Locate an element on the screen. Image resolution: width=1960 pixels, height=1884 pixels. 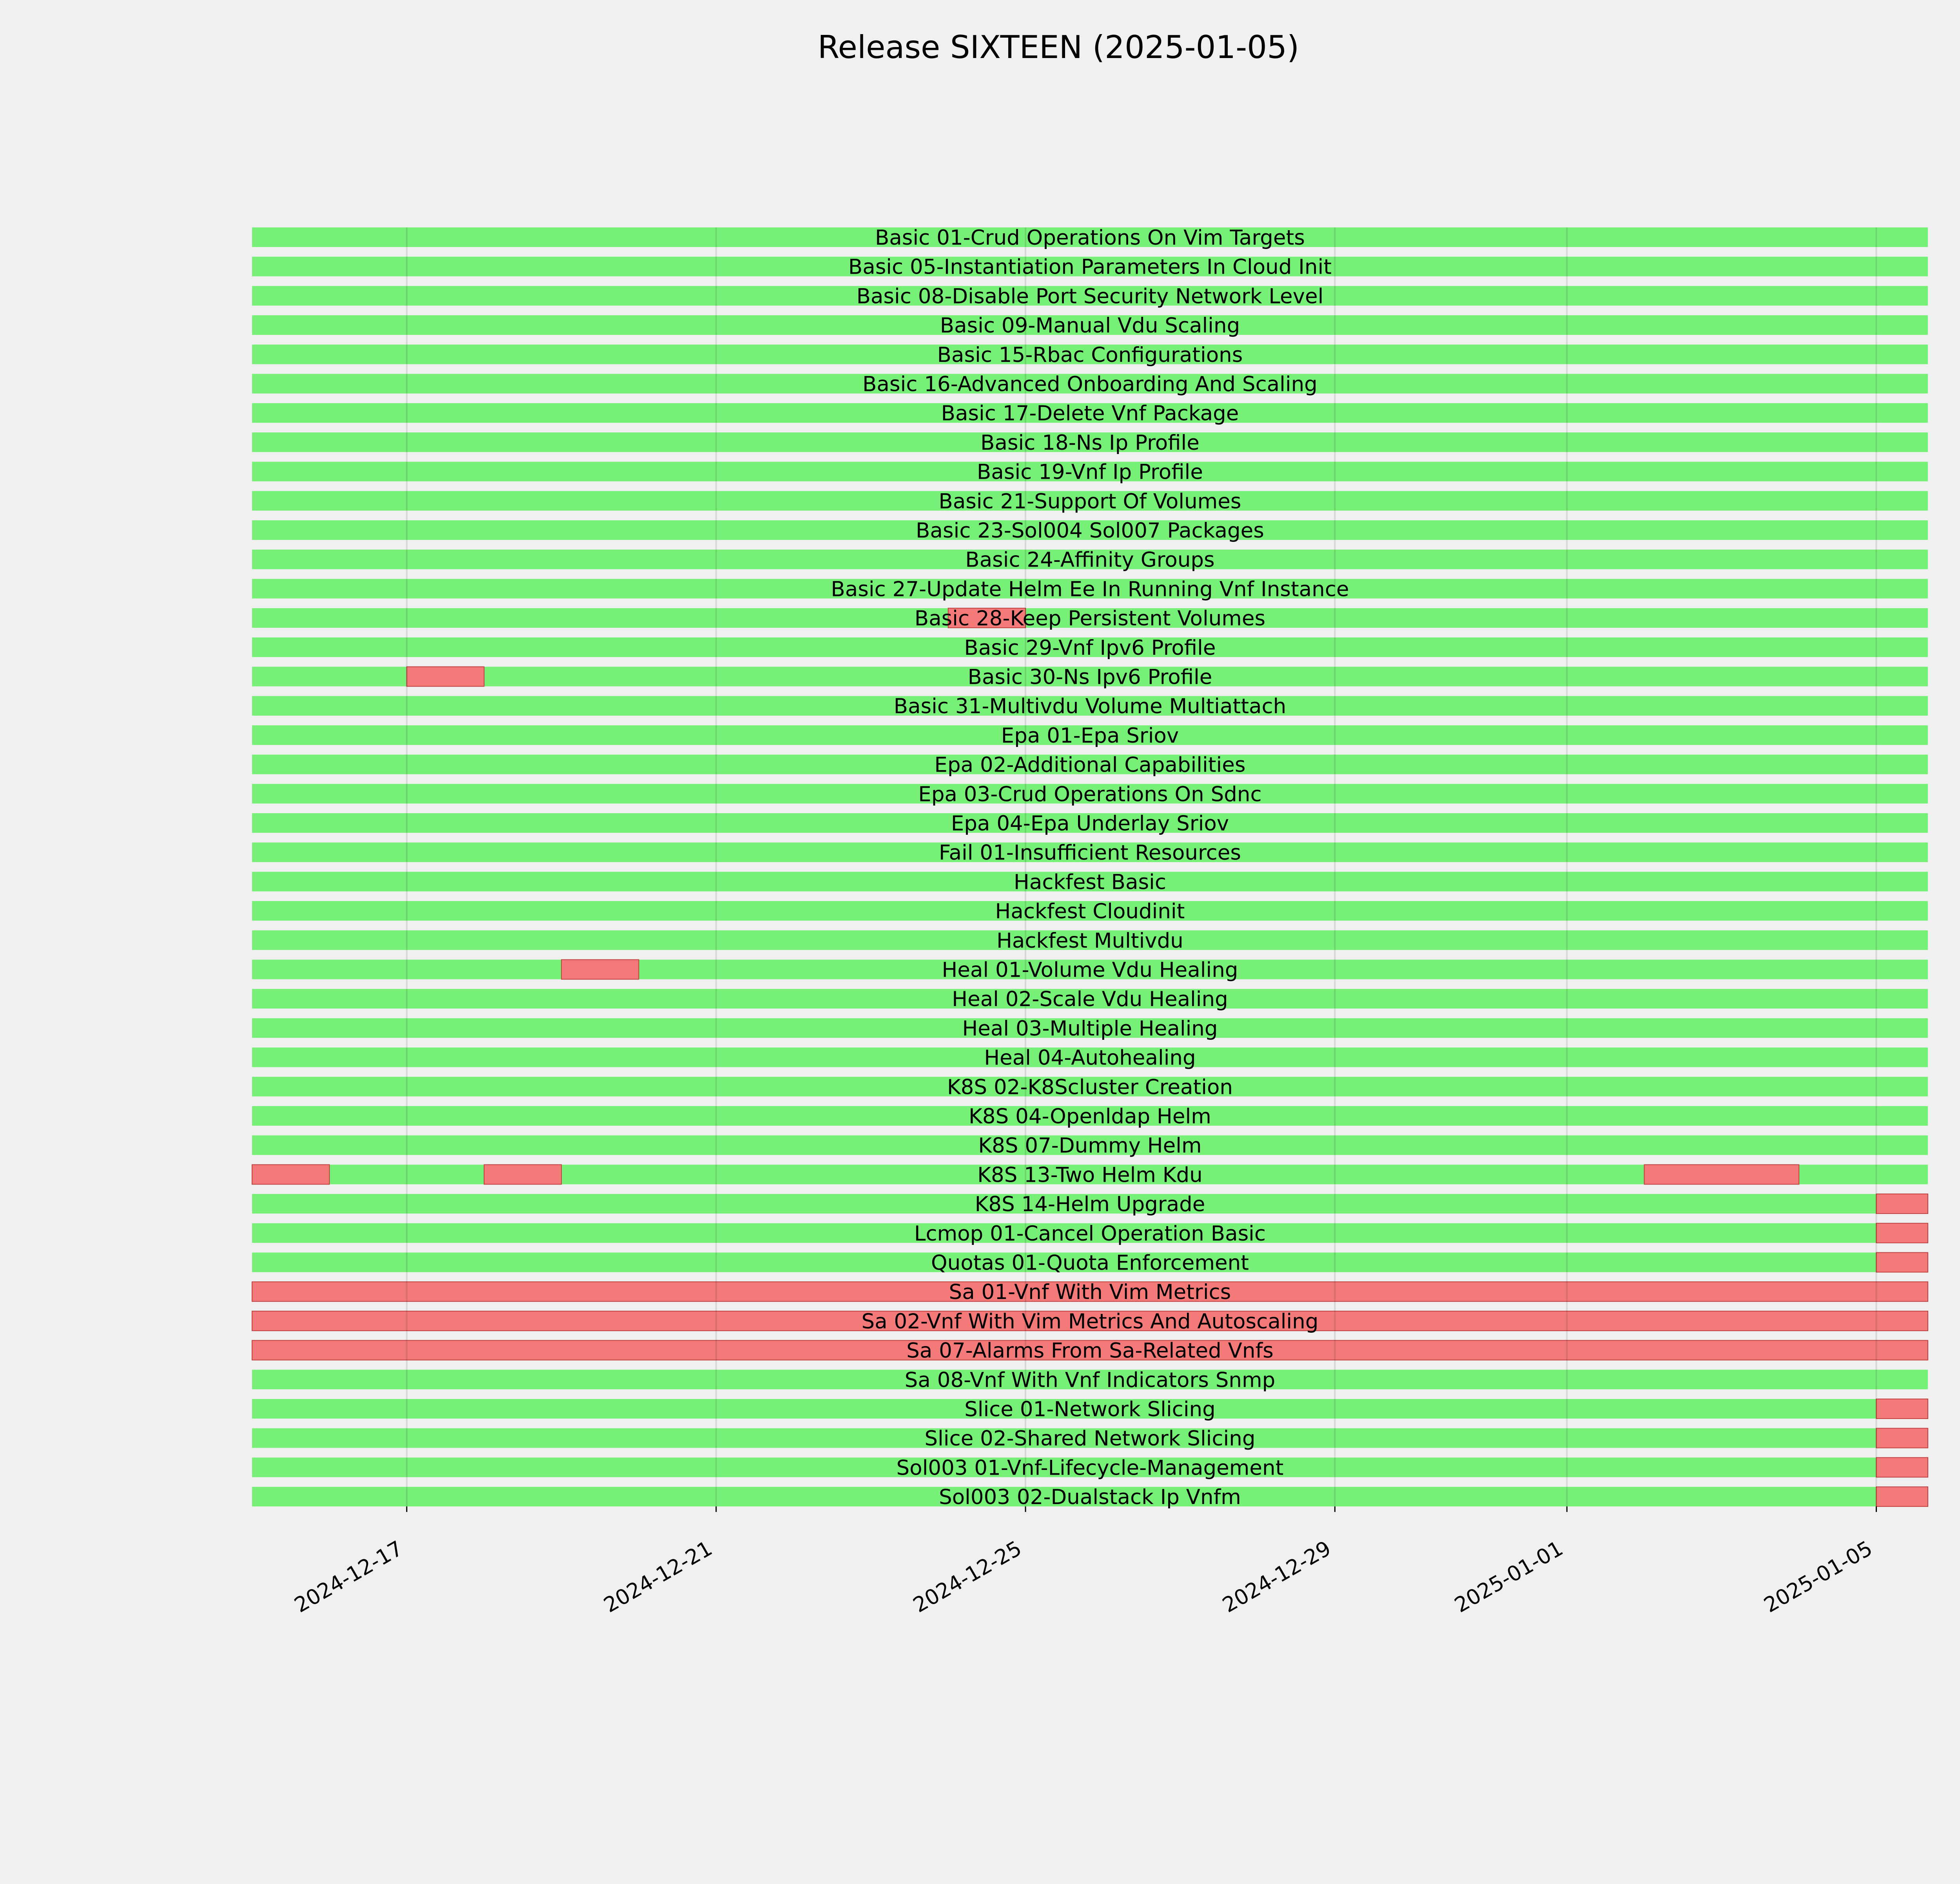
row-label: Slice 01-Network Slicing is located at coordinates (1090, 1409).